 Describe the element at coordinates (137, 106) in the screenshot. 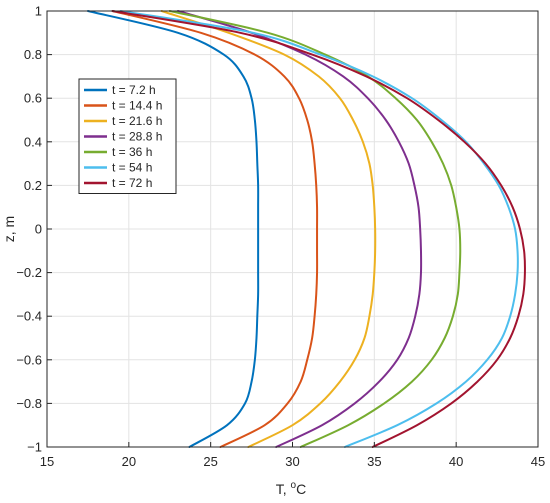

I see `legend-label: t = 14.4 h` at that location.